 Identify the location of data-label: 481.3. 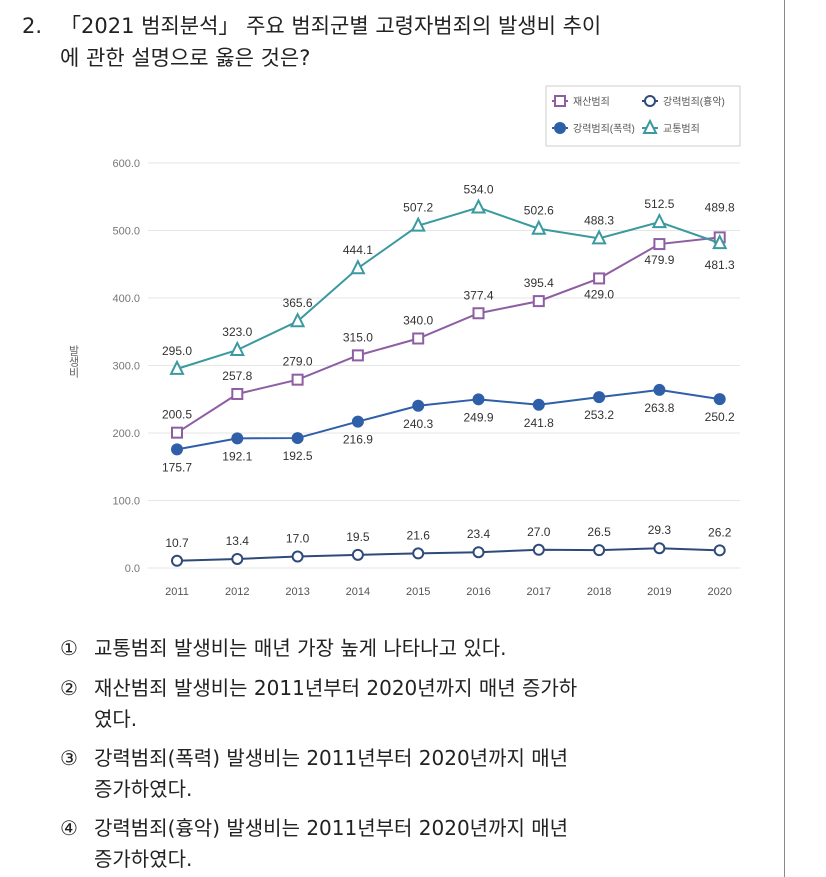
(720, 265).